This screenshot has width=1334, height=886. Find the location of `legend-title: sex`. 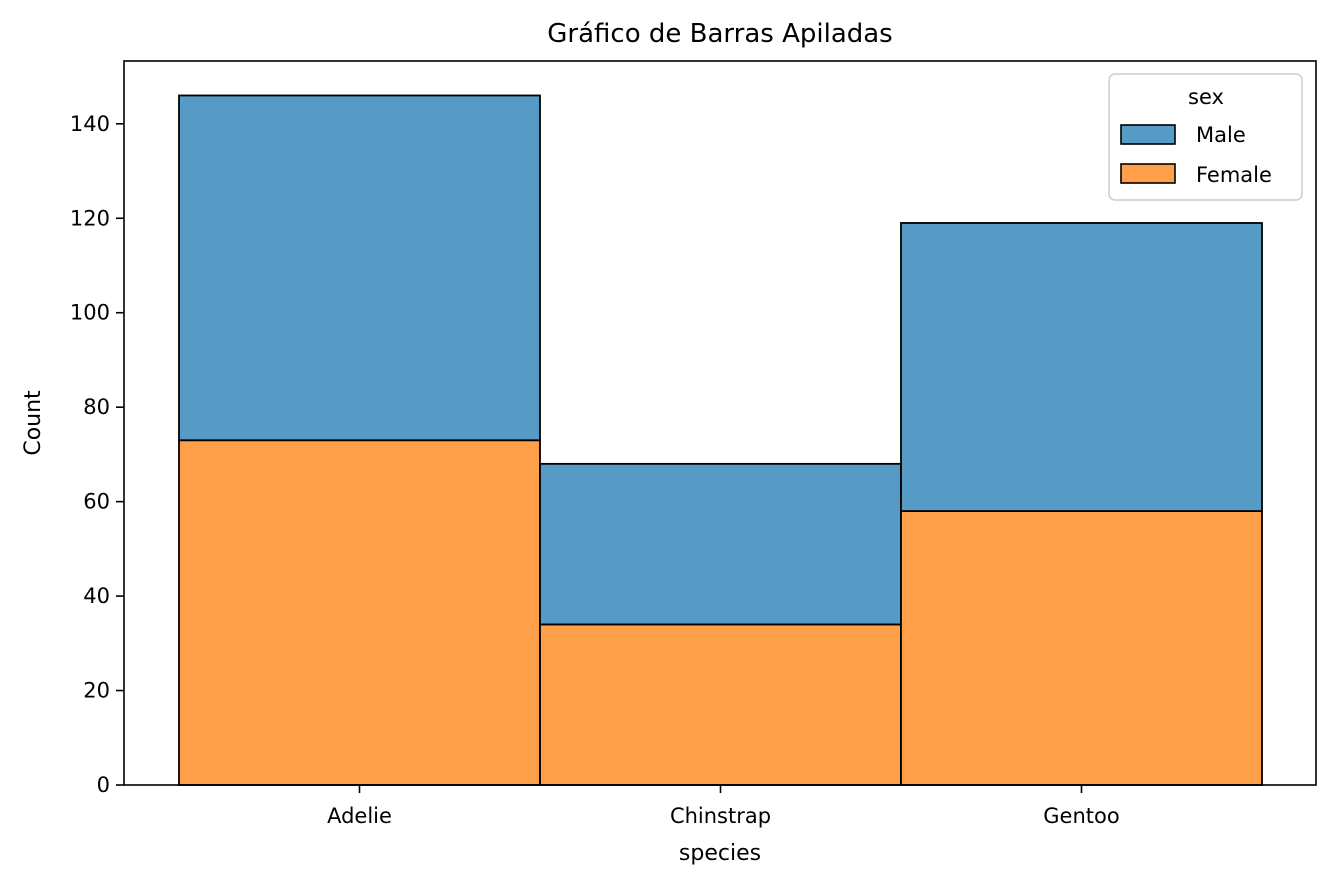

legend-title: sex is located at coordinates (1206, 97).